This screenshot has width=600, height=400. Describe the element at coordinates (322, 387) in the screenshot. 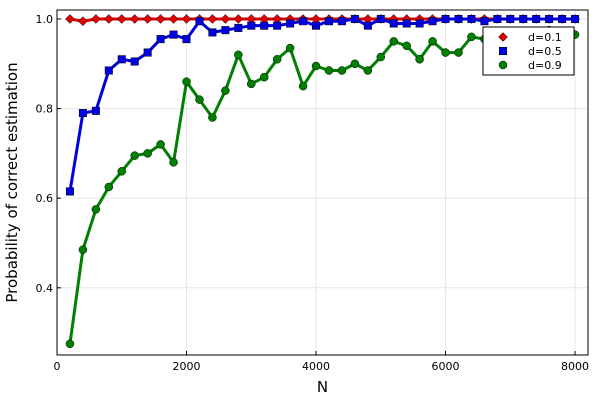

I see `x-axis-title: N` at that location.